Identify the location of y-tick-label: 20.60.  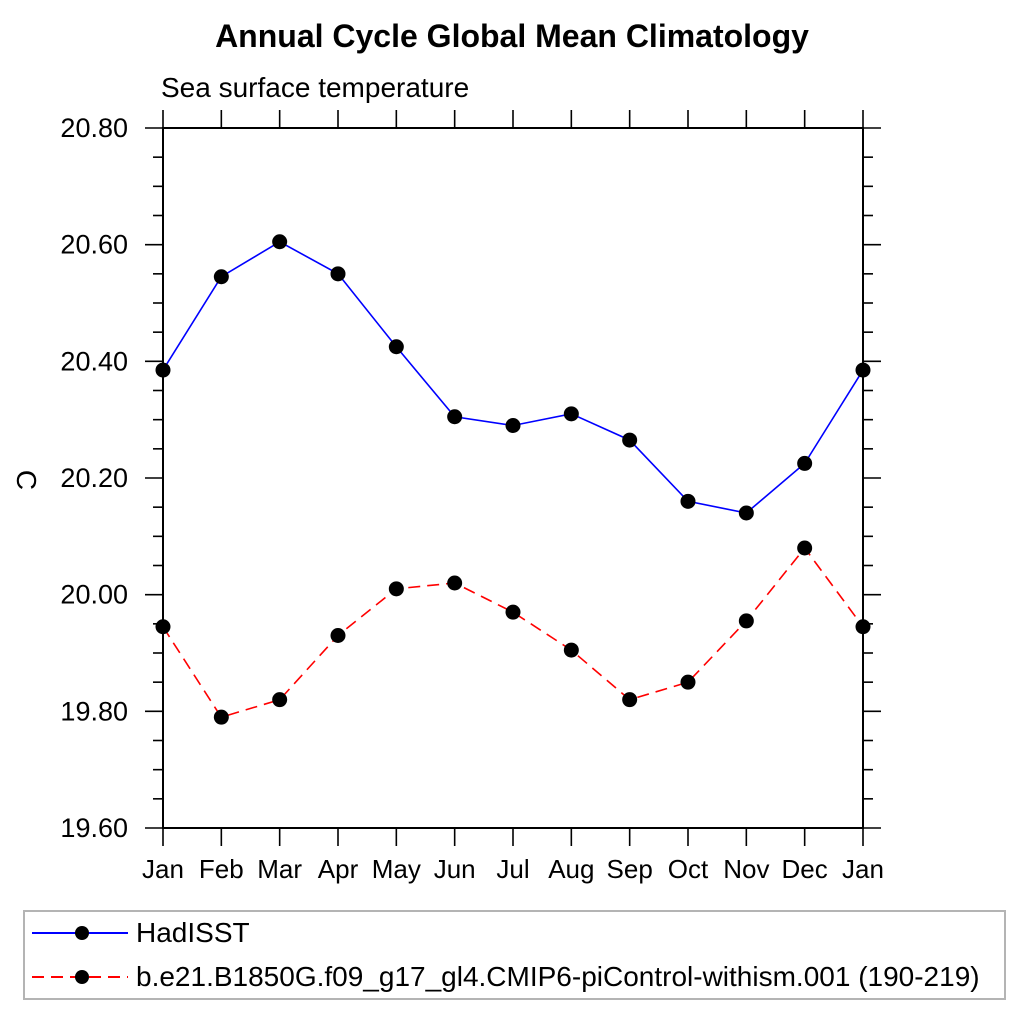
(94, 245).